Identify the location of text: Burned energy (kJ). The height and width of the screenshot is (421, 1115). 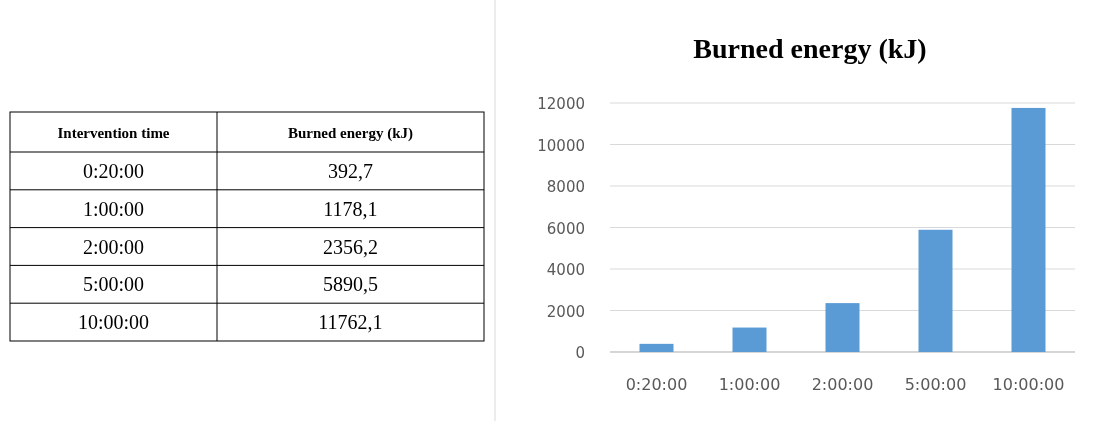
(350, 133).